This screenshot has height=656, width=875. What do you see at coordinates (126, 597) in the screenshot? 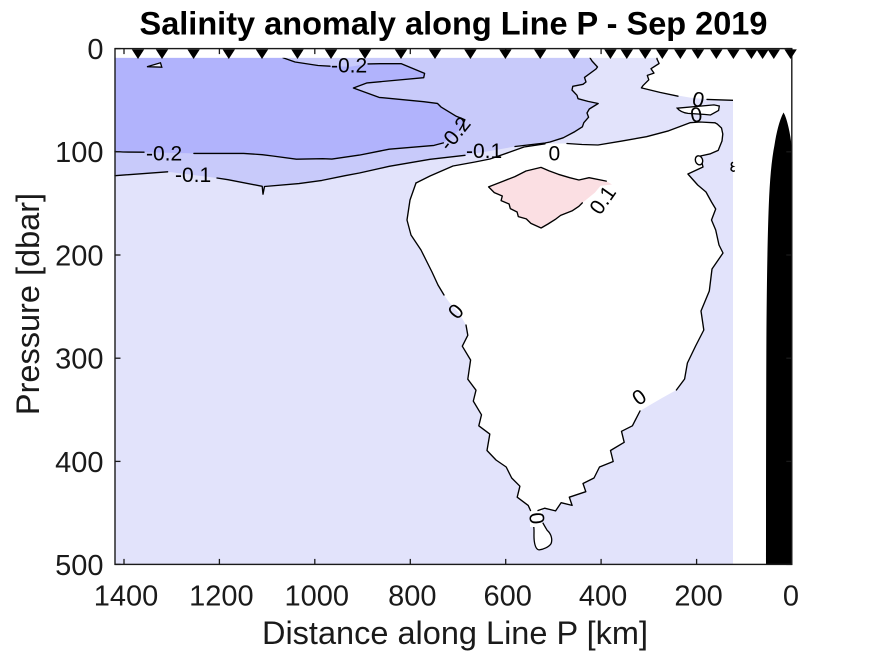
I see `svg-text: 1400` at bounding box center [126, 597].